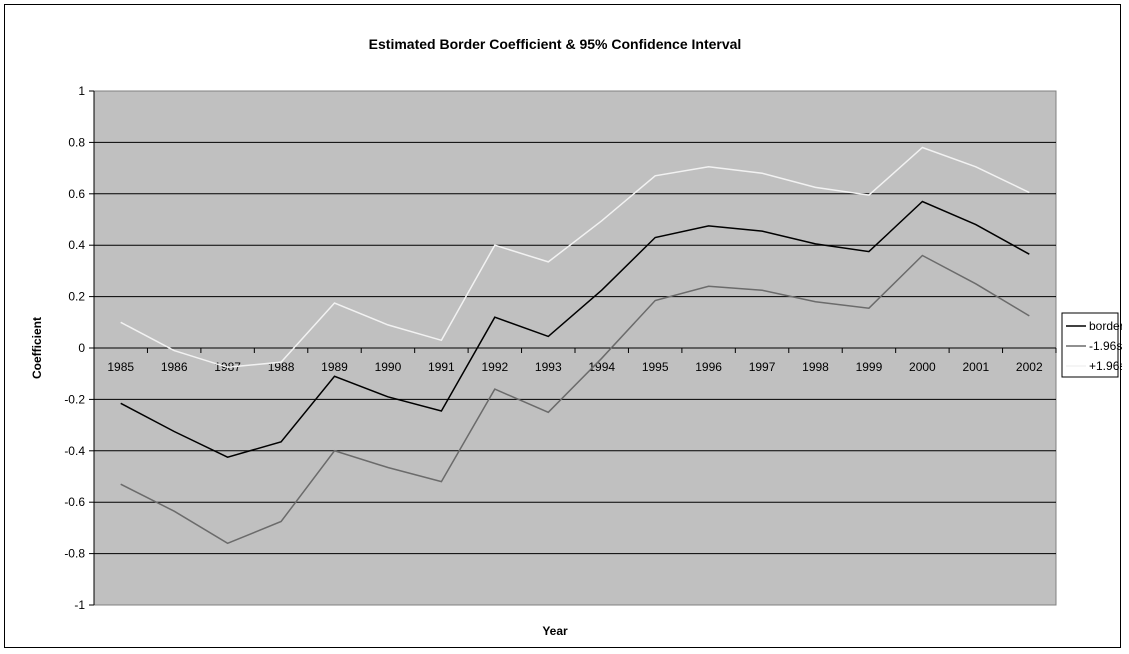 The width and height of the screenshot is (1129, 654). Describe the element at coordinates (441, 367) in the screenshot. I see `x-tick-label: 1991` at that location.